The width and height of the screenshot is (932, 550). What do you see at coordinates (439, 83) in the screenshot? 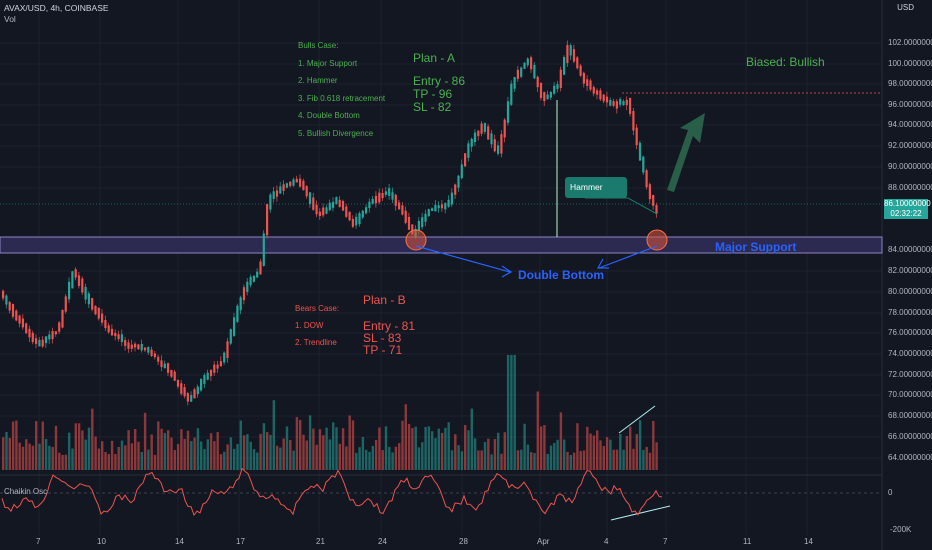
I see `plan-a-note: Plan - A Entry - 86 TP - 96 SL - 82` at bounding box center [439, 83].